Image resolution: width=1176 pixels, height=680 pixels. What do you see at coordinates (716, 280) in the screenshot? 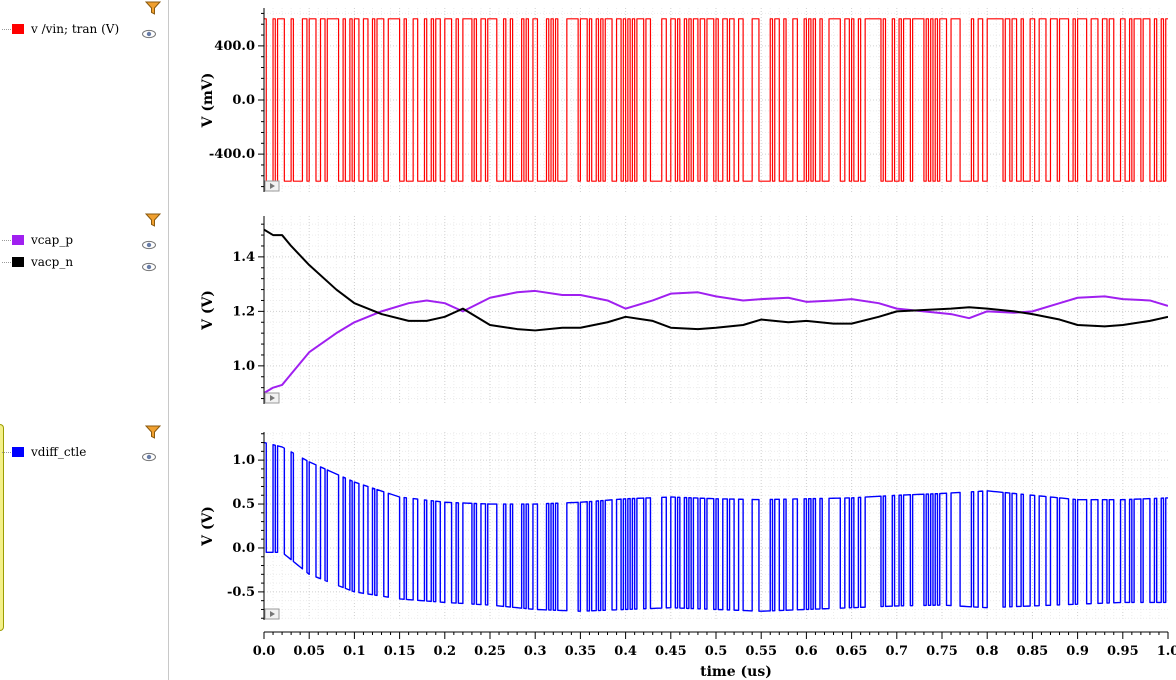
I see `series-vacp-n` at bounding box center [716, 280].